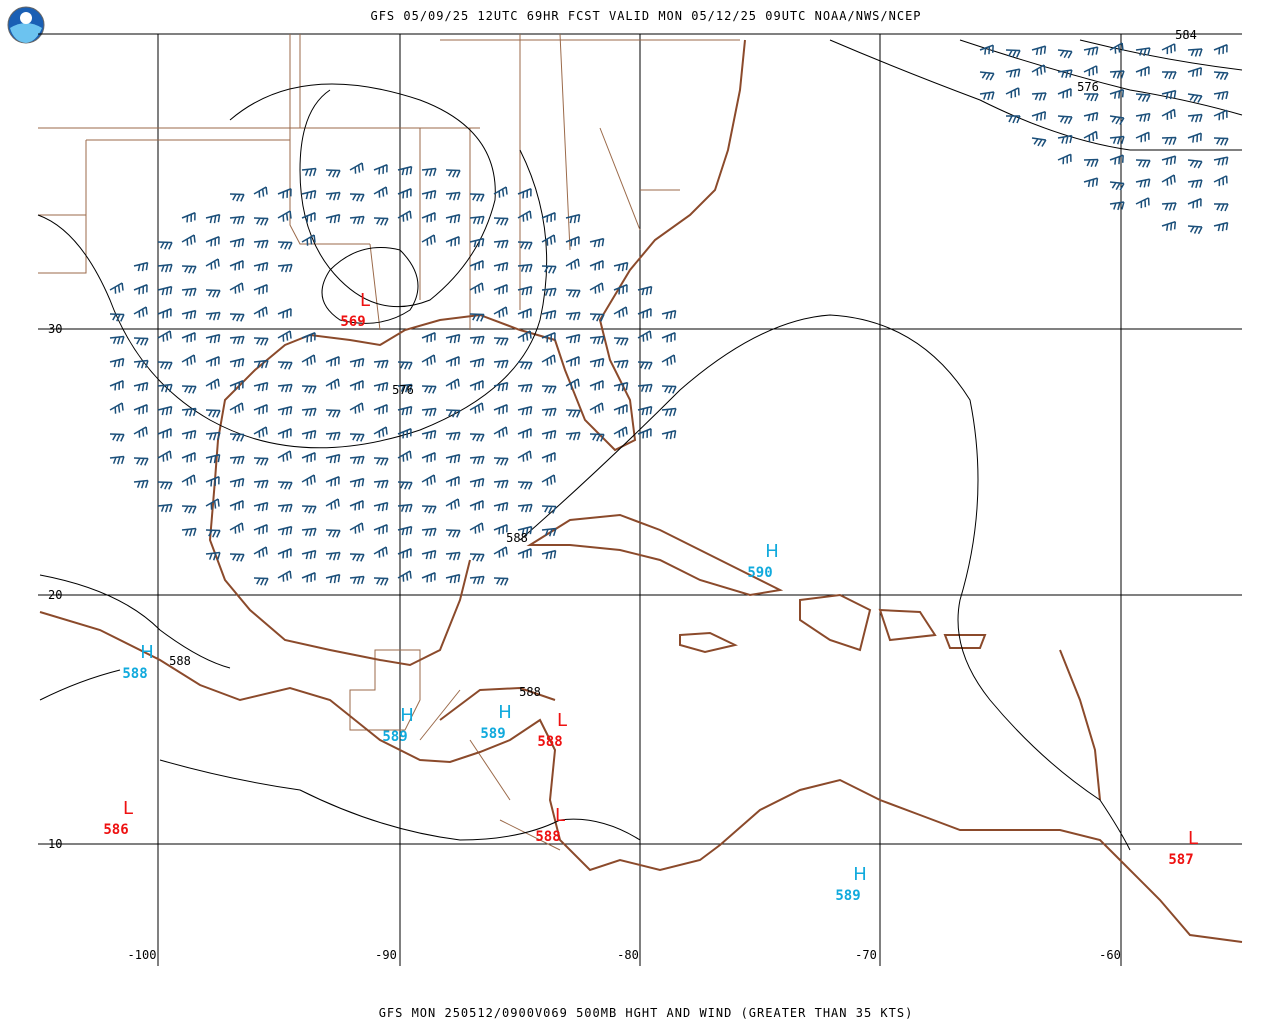  Describe the element at coordinates (180, 661) in the screenshot. I see `contour-label: 588` at that location.